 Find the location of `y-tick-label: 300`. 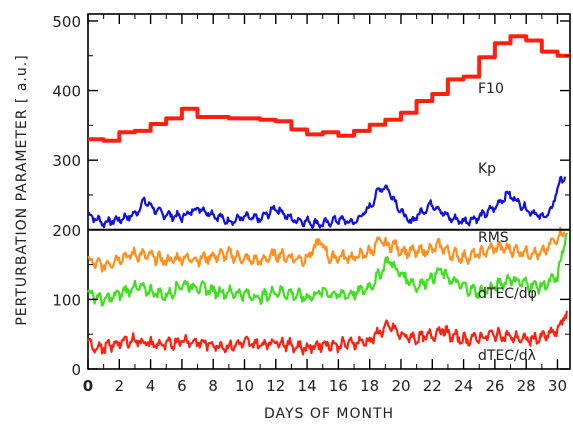

y-tick-label: 300 is located at coordinates (66, 161).